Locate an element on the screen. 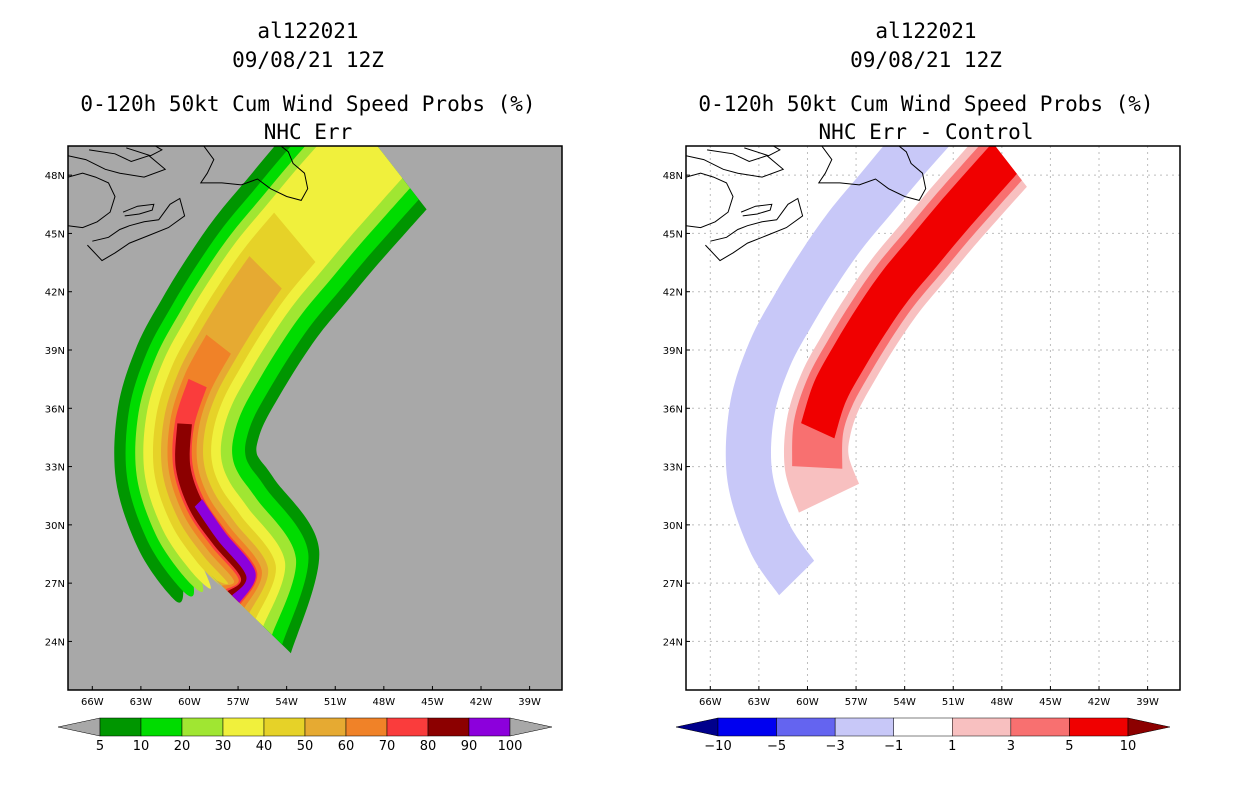 The width and height of the screenshot is (1236, 800). colorbar-label: 90 is located at coordinates (469, 746).